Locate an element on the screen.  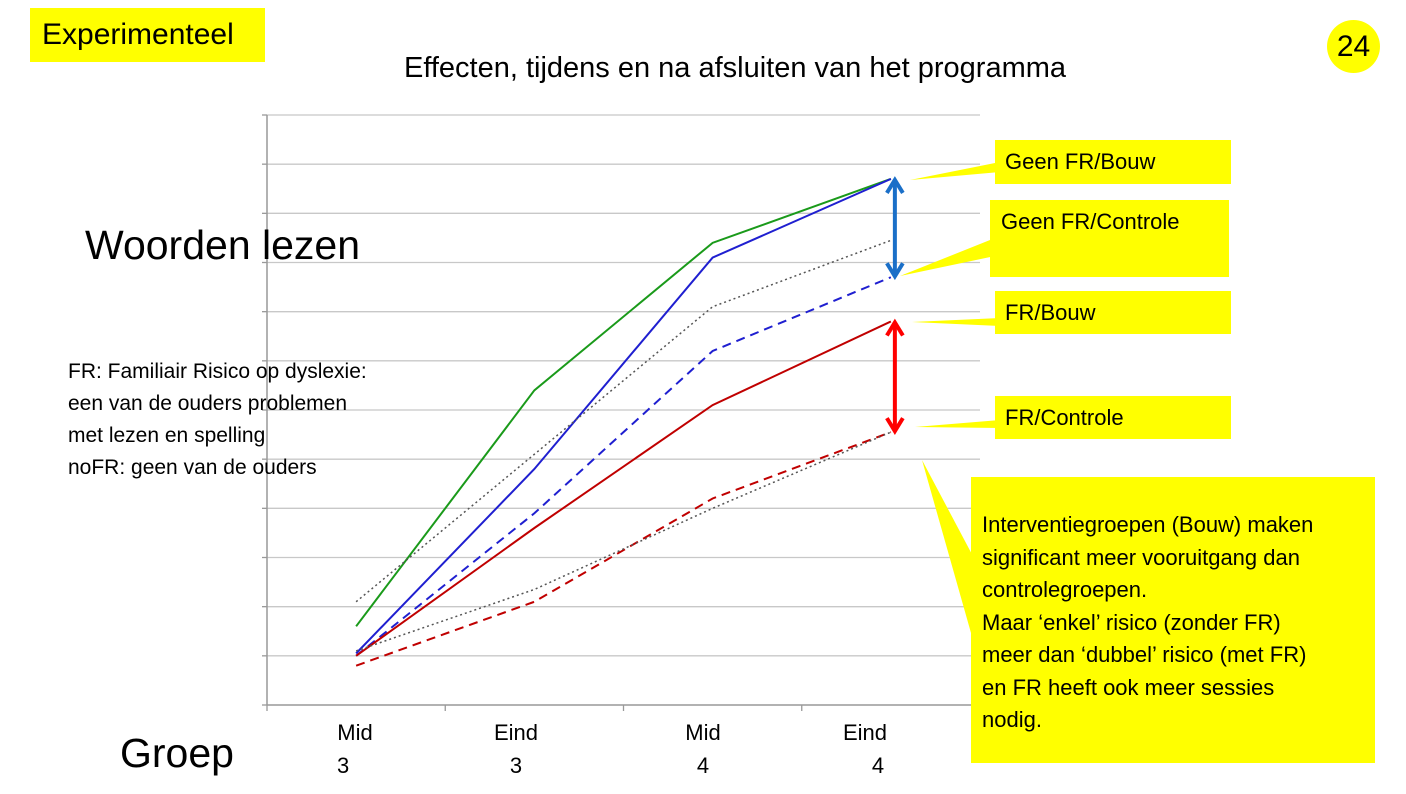
section-tag: Experimenteel is located at coordinates (147, 35).